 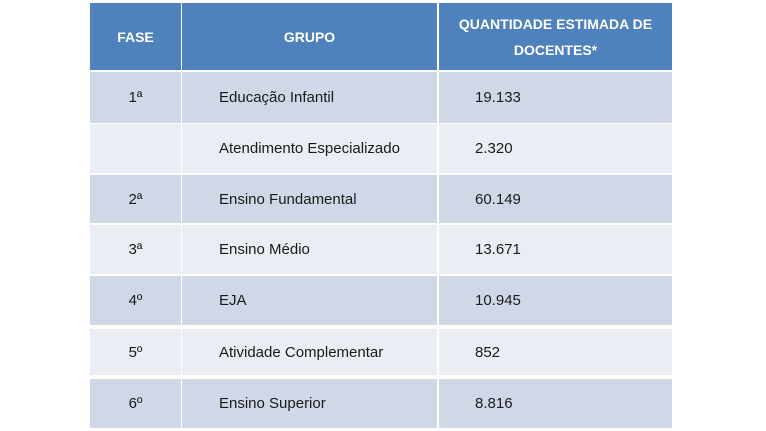 I want to click on table-cell: 5º, so click(x=135, y=352).